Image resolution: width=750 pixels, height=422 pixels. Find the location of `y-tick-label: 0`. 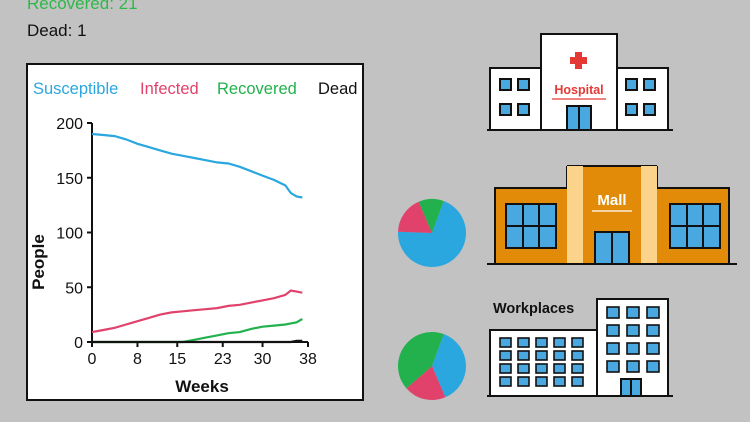

y-tick-label: 0 is located at coordinates (78, 343).